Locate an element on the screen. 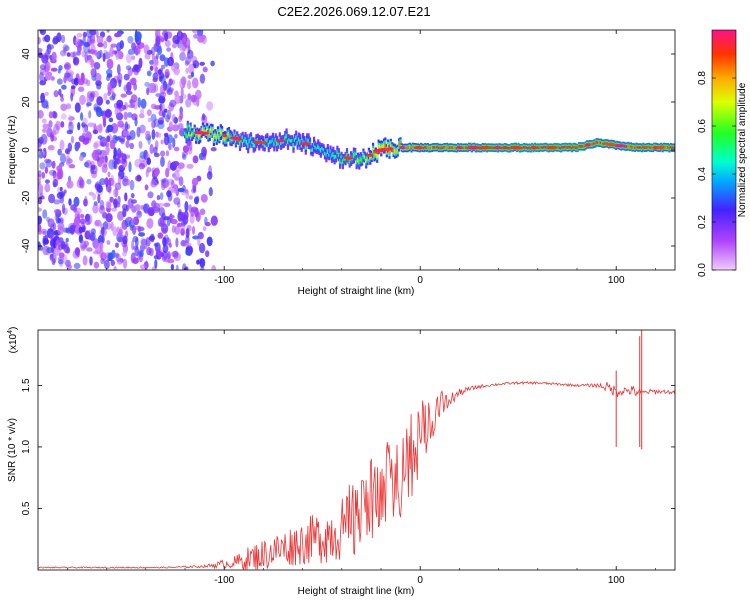 Image resolution: width=750 pixels, height=600 pixels. spectrogram-y-label: Frequency (Hz) is located at coordinates (12, 150).